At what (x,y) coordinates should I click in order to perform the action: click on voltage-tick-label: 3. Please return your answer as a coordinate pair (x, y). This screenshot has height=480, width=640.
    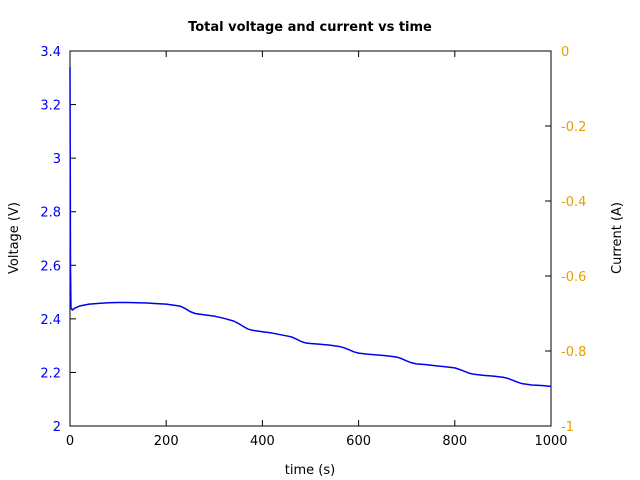
    Looking at the image, I should click on (57, 159).